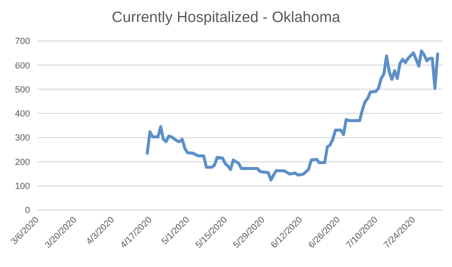 This screenshot has width=452, height=267. I want to click on y-tick-label: 100, so click(22, 186).